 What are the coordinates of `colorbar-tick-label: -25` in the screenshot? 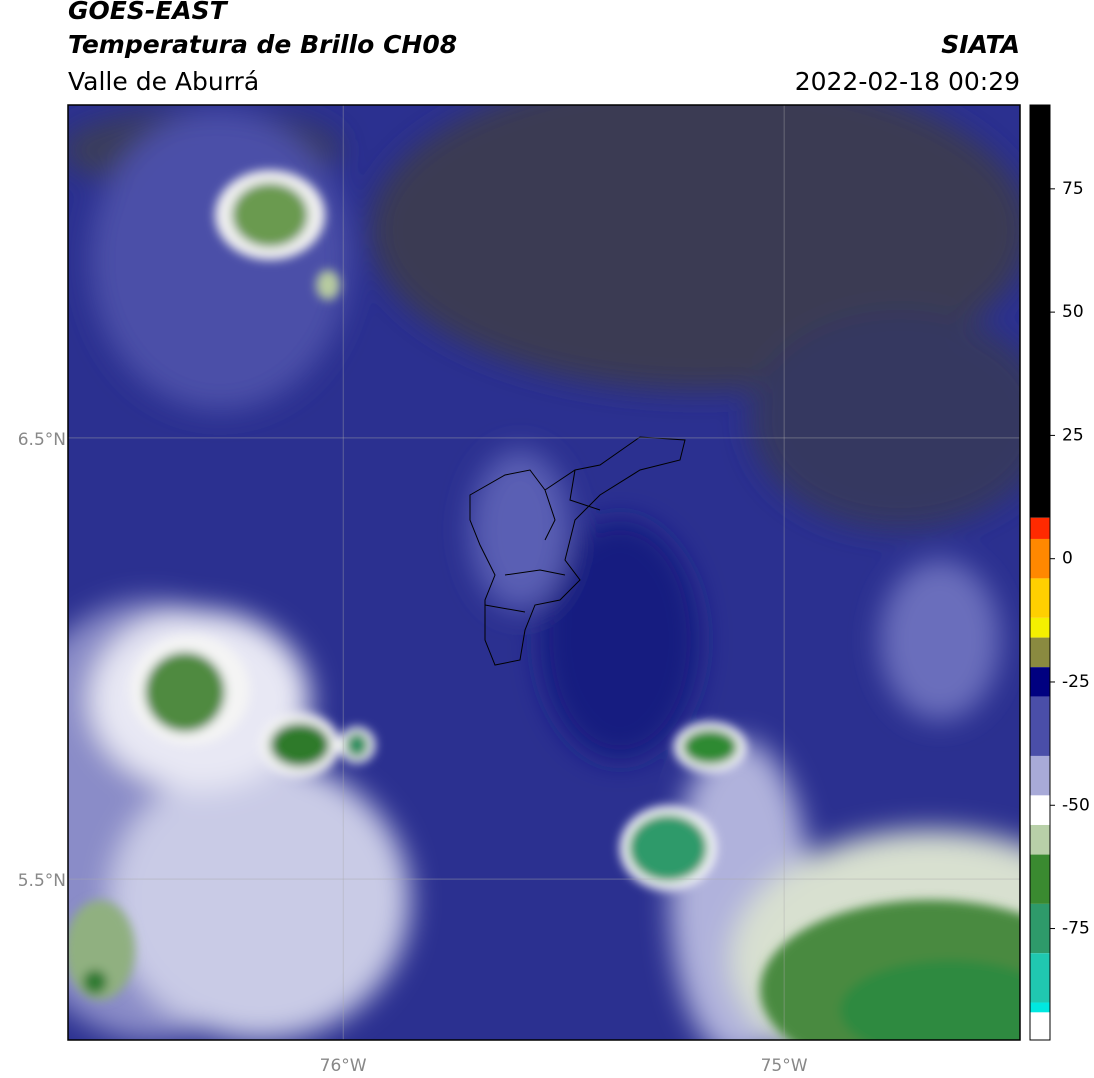 It's located at (1076, 682).